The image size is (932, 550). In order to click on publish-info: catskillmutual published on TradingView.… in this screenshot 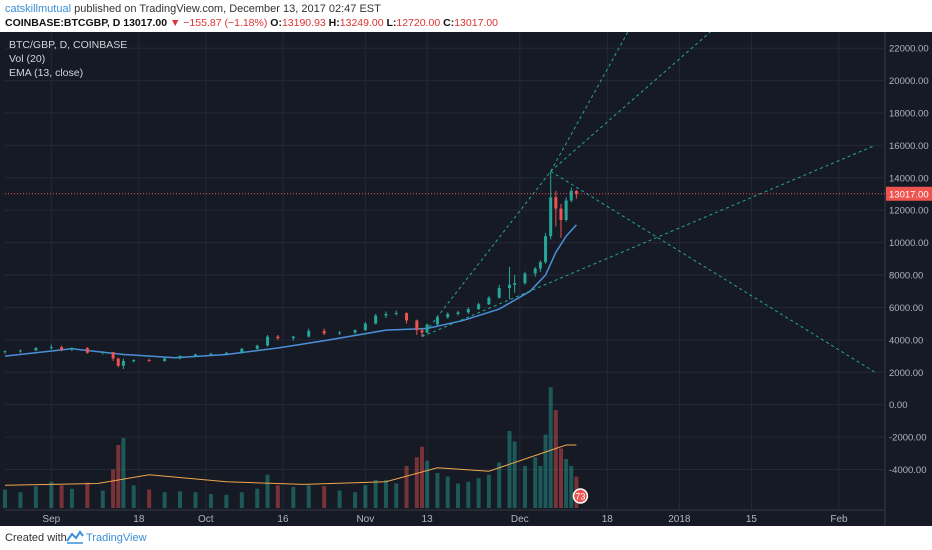, I will do `click(193, 9)`.